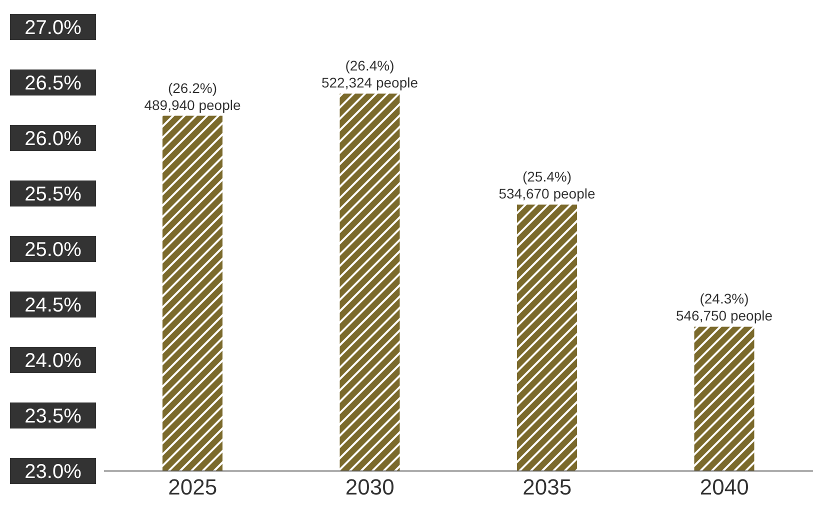  Describe the element at coordinates (193, 487) in the screenshot. I see `x-tick-label: 2025` at that location.